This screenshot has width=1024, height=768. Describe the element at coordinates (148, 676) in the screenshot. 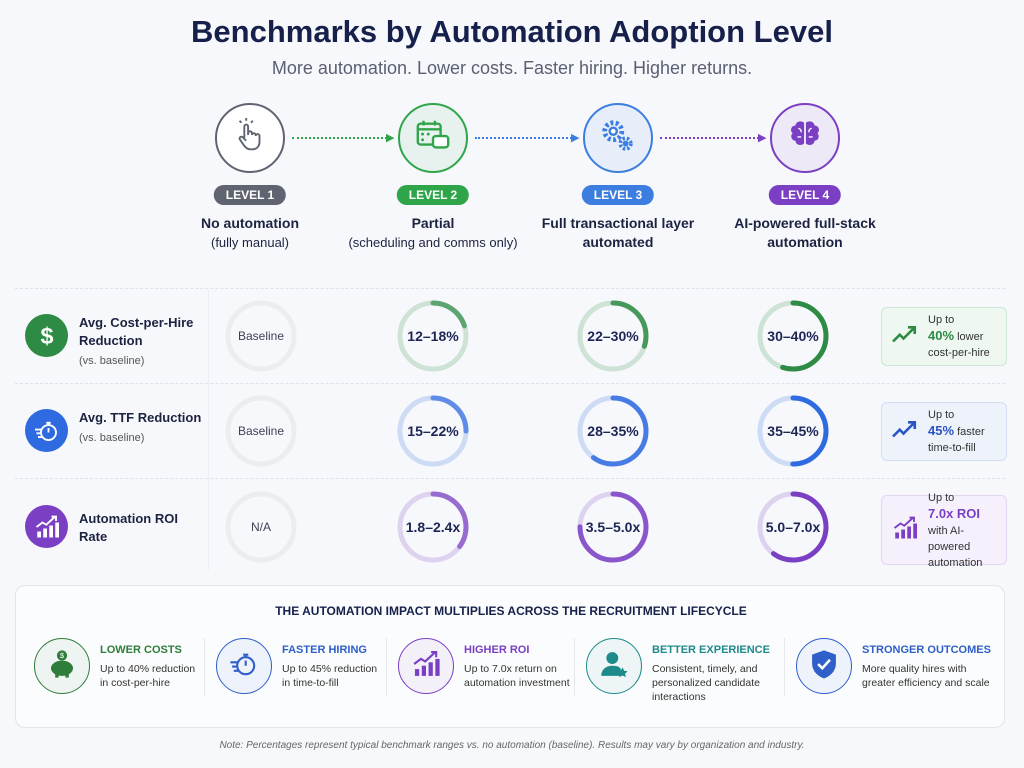

I see `impact-description: Up to 40% reduction in cost-per-hire` at that location.